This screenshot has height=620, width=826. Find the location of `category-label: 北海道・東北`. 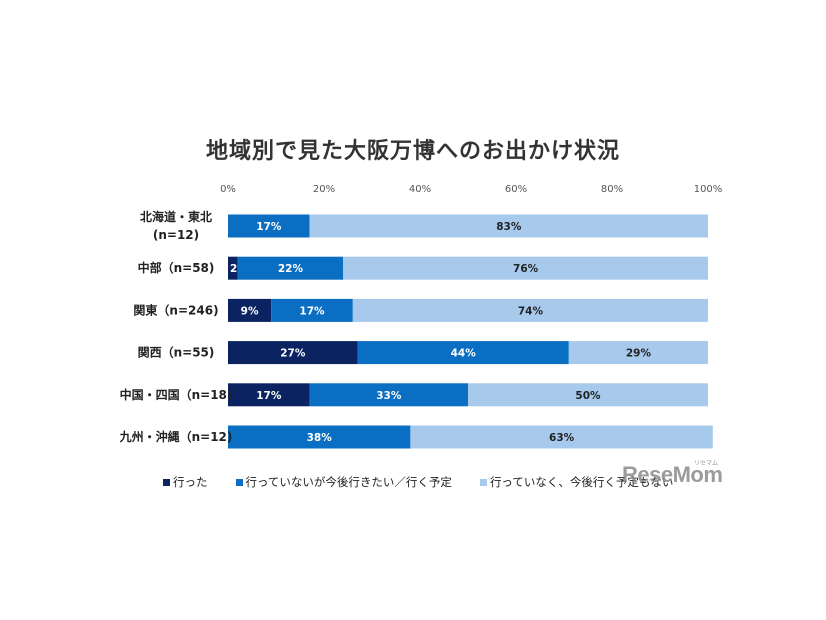

category-label: 北海道・東北 is located at coordinates (176, 216).